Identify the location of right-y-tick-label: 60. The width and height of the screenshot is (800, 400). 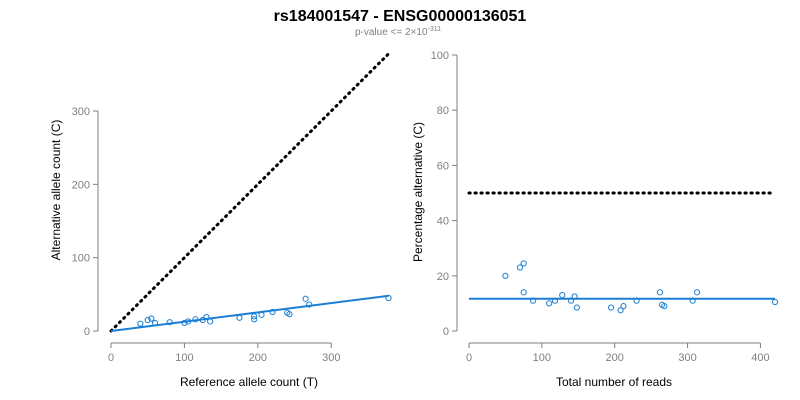
(443, 166).